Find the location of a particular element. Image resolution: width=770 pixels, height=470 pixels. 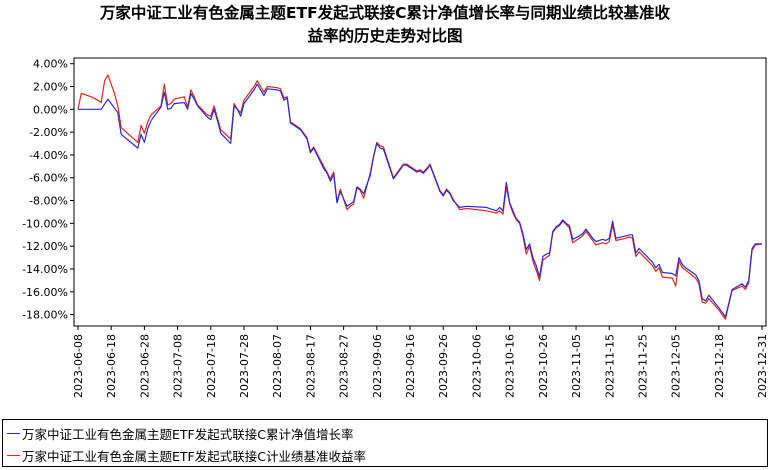

x-tick-label: 2023-08-17 is located at coordinates (310, 366).